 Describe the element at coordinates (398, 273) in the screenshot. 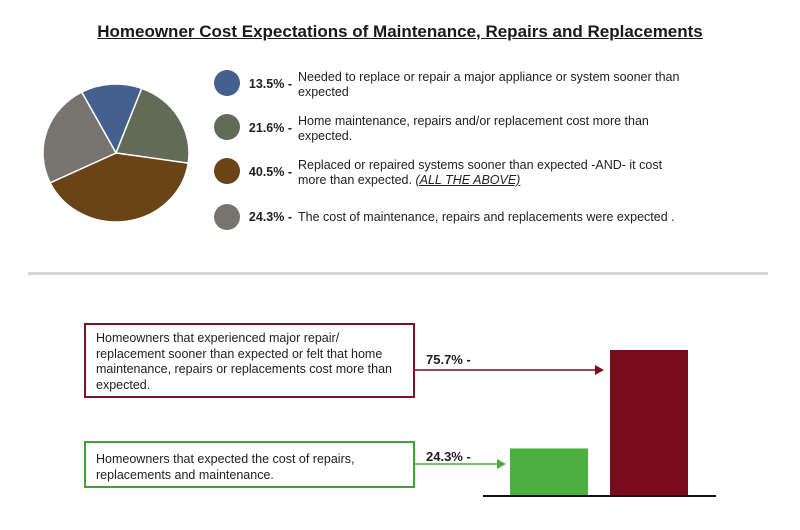

I see `section-divider` at that location.